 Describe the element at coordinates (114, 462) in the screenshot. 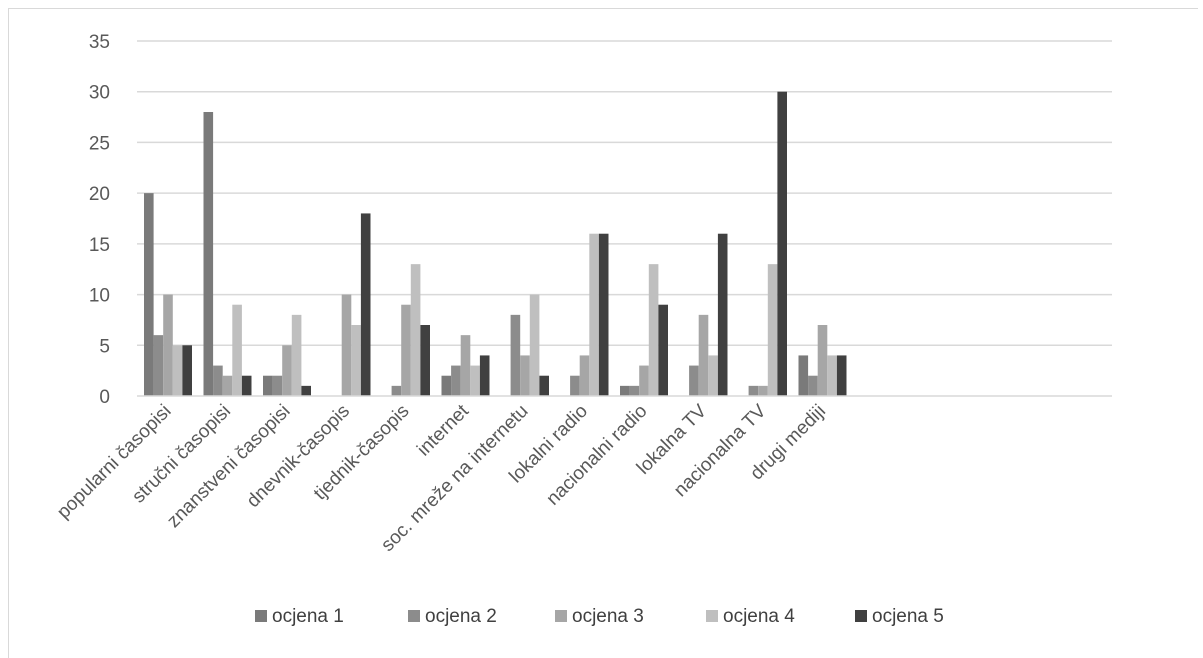

I see `x-category-label: popularni časopisi` at that location.